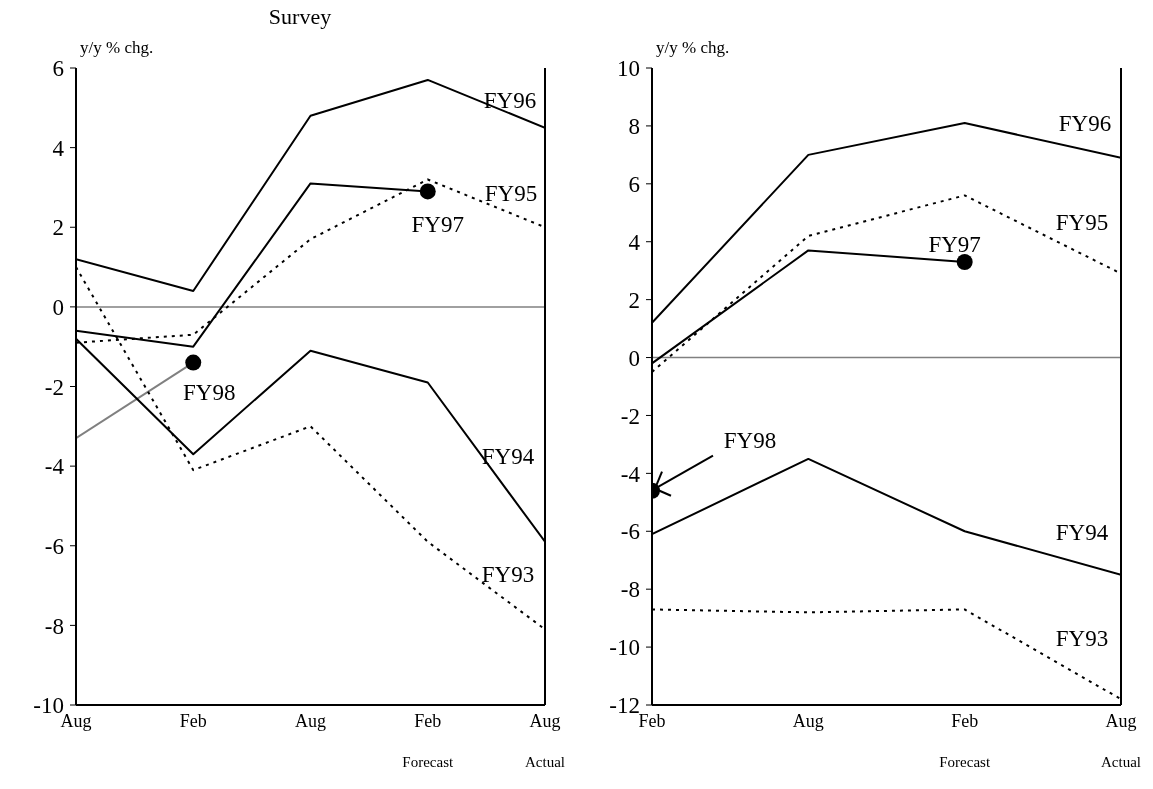  What do you see at coordinates (634, 127) in the screenshot?
I see `y-tick-label: 8` at bounding box center [634, 127].